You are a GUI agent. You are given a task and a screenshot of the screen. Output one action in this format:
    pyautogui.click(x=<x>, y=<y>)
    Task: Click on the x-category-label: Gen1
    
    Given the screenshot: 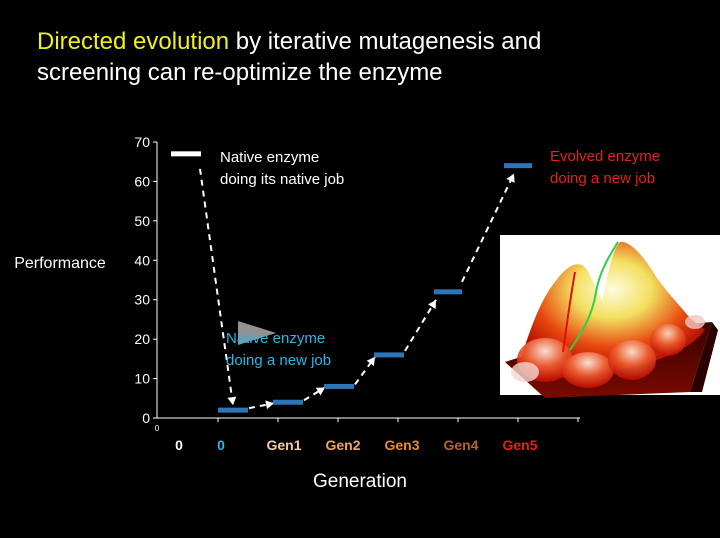 What is the action you would take?
    pyautogui.click(x=283, y=445)
    